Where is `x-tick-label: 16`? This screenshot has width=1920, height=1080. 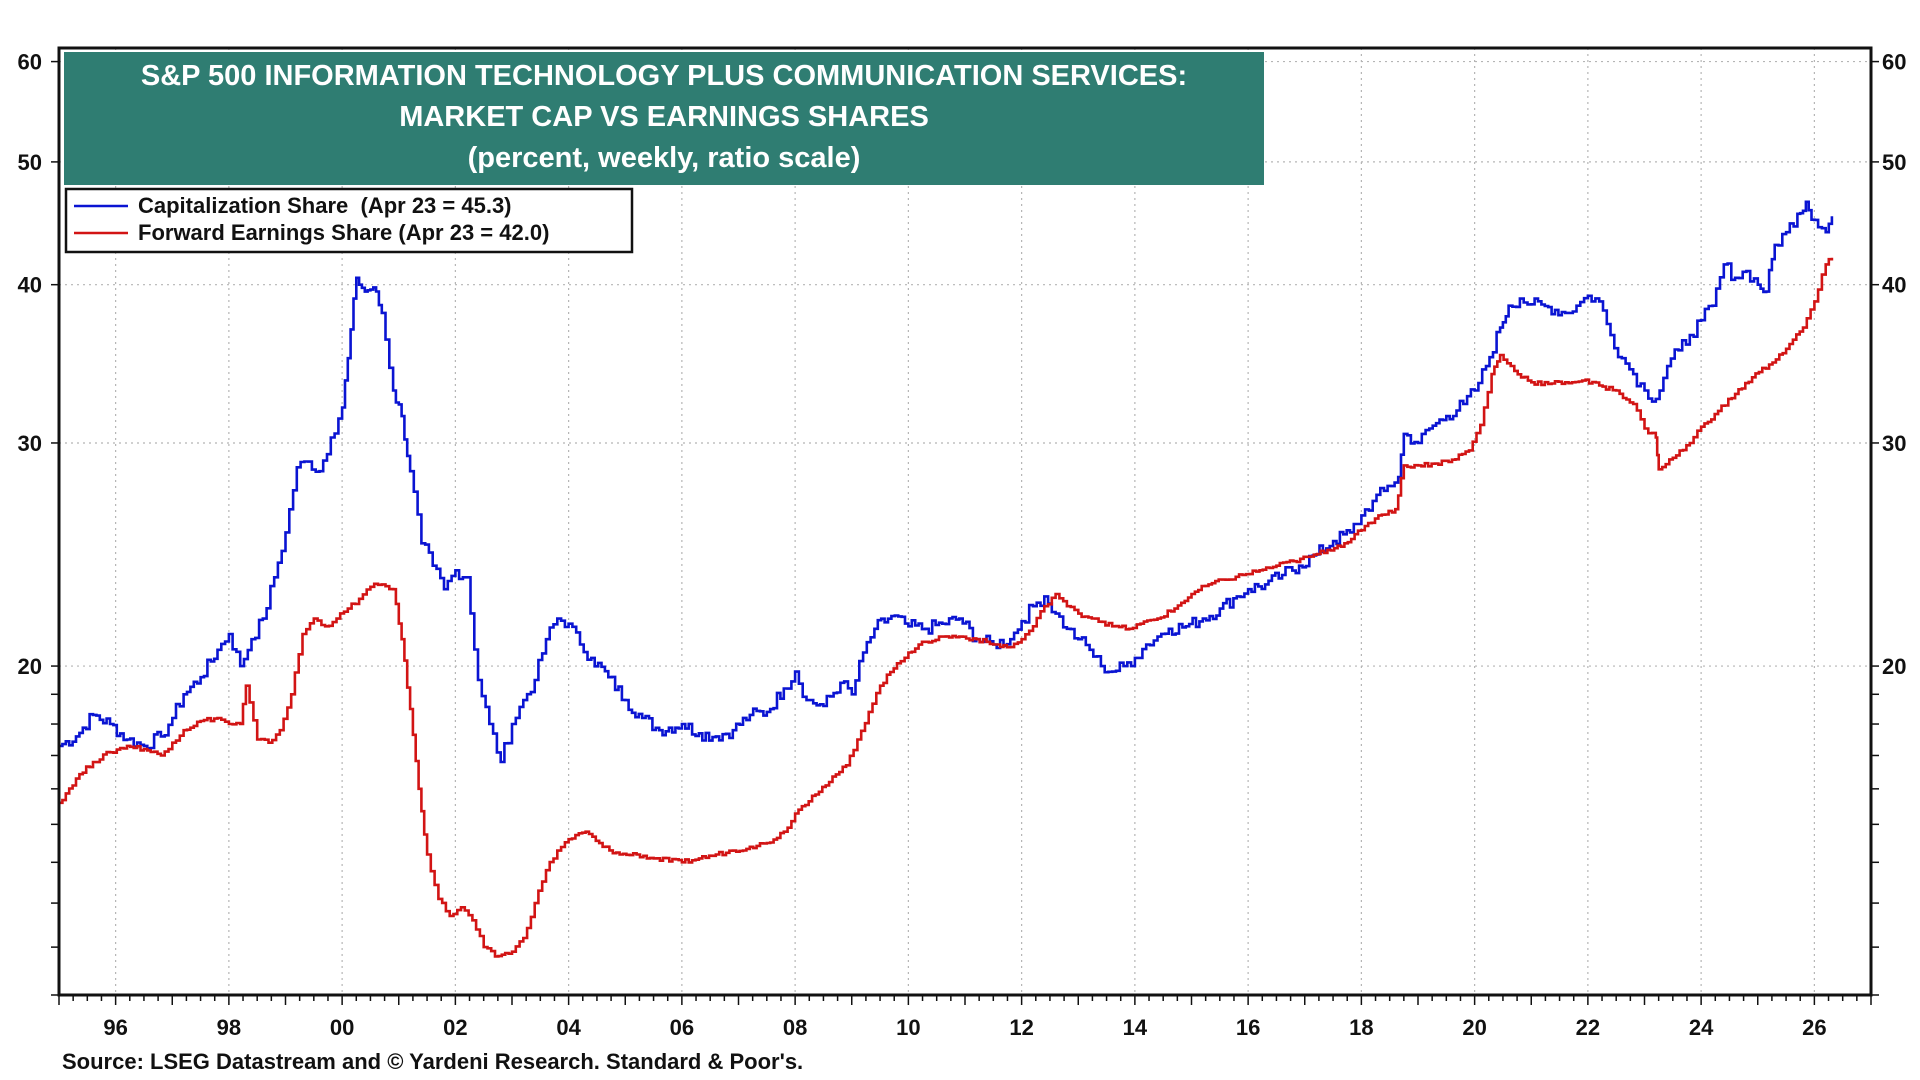 x-tick-label: 16 is located at coordinates (1248, 1027).